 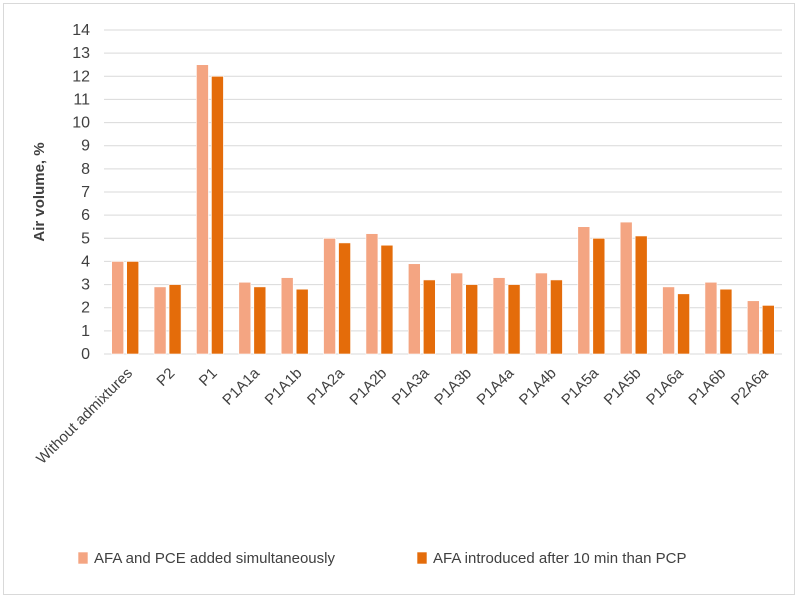 What do you see at coordinates (344, 298) in the screenshot?
I see `bar-series-2-p1a2a` at bounding box center [344, 298].